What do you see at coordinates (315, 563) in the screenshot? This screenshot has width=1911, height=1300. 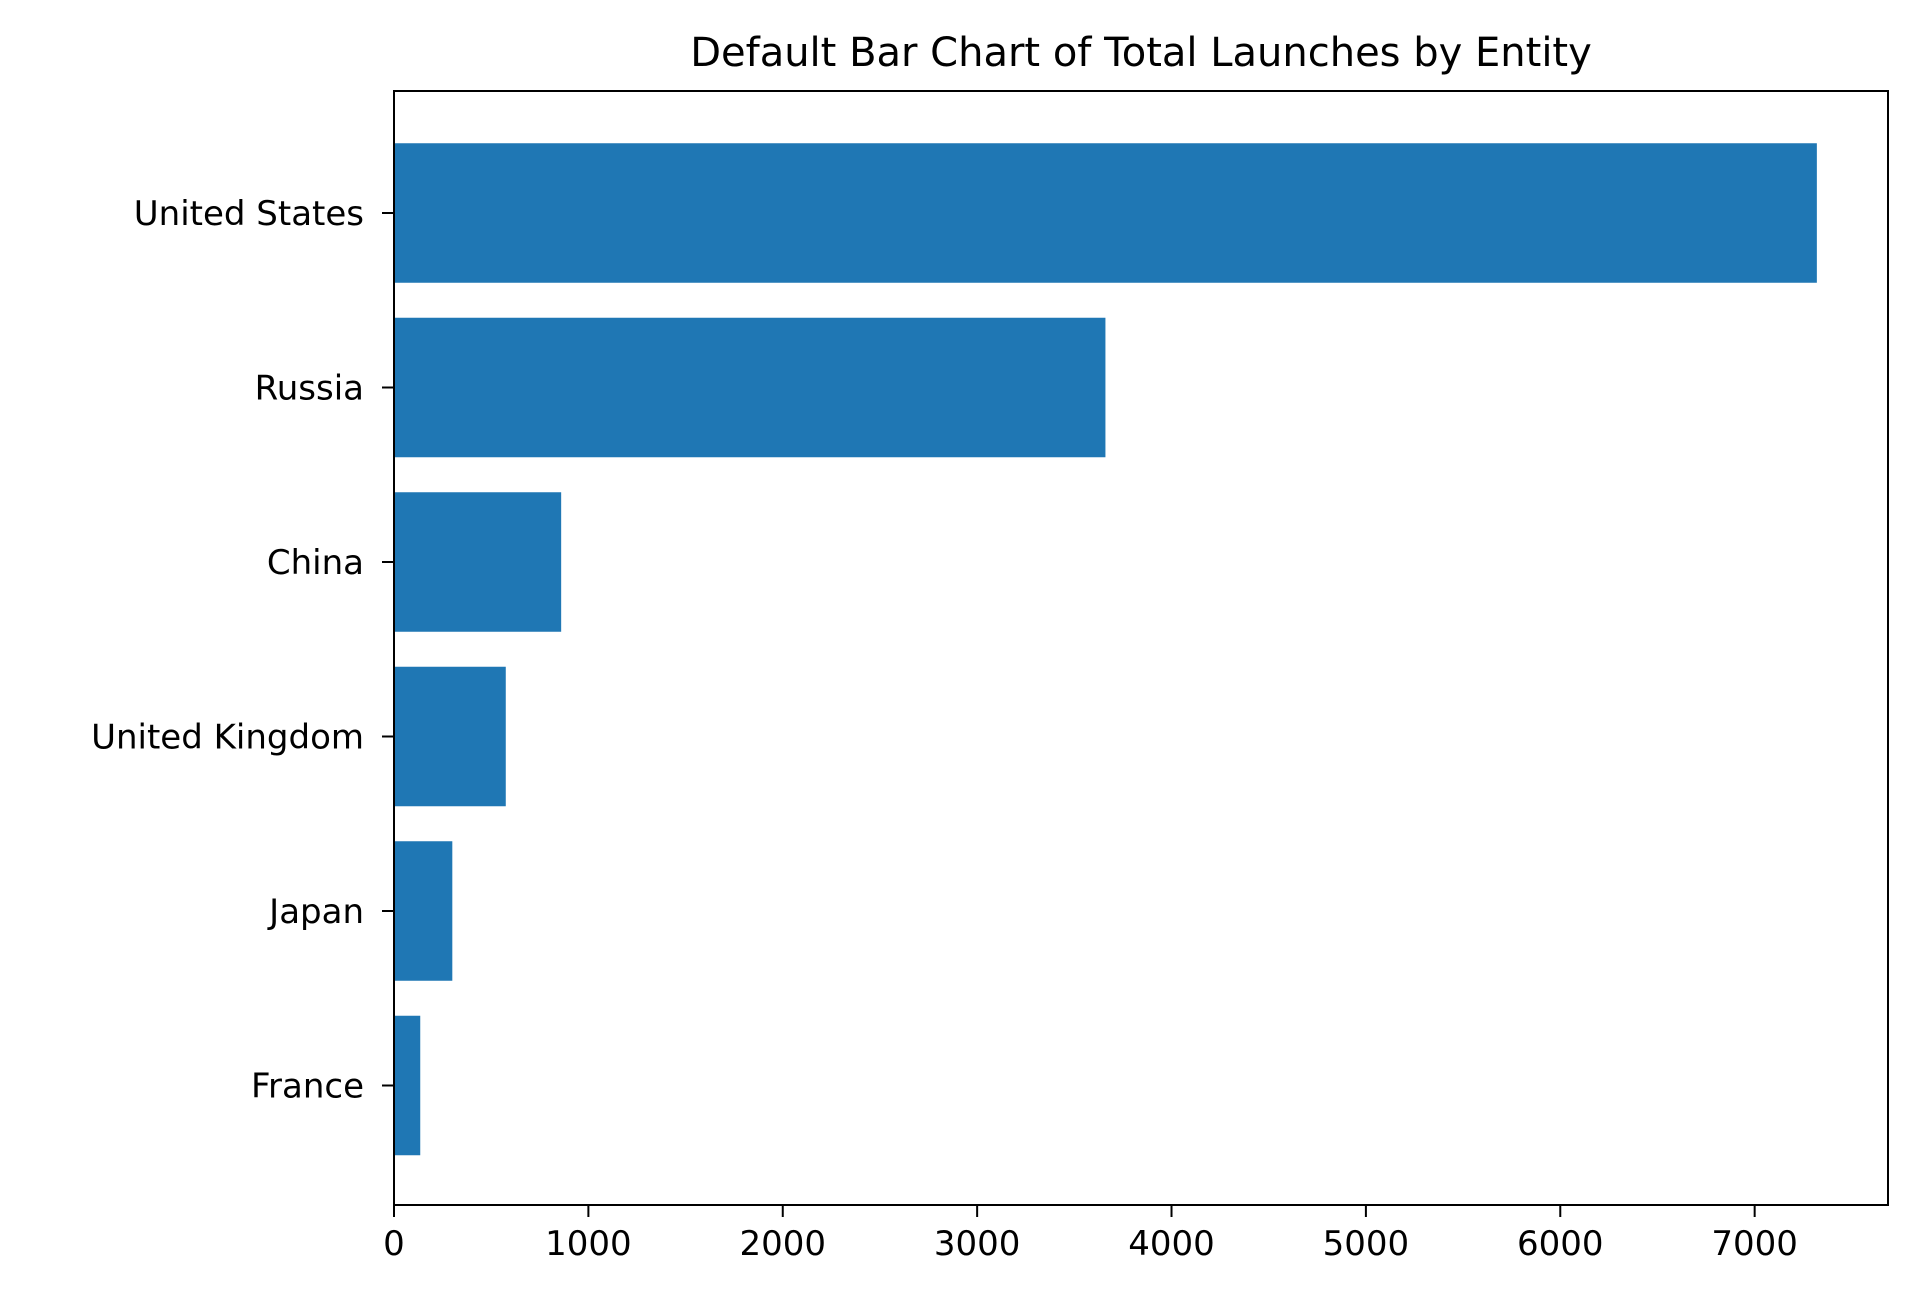 I see `y-tick-label-china: China` at bounding box center [315, 563].